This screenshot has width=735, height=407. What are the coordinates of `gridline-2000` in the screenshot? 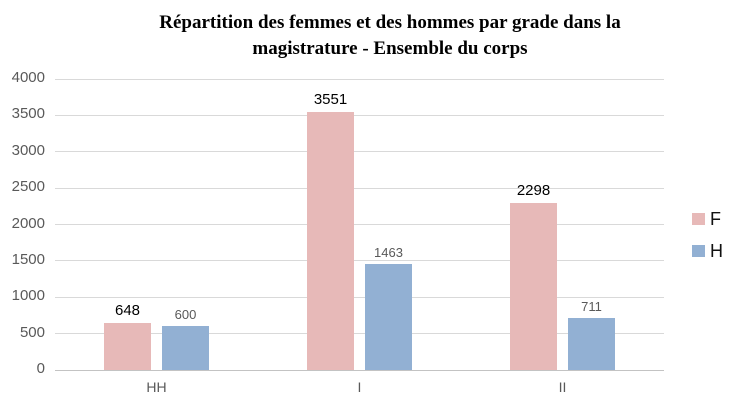 It's located at (359, 224).